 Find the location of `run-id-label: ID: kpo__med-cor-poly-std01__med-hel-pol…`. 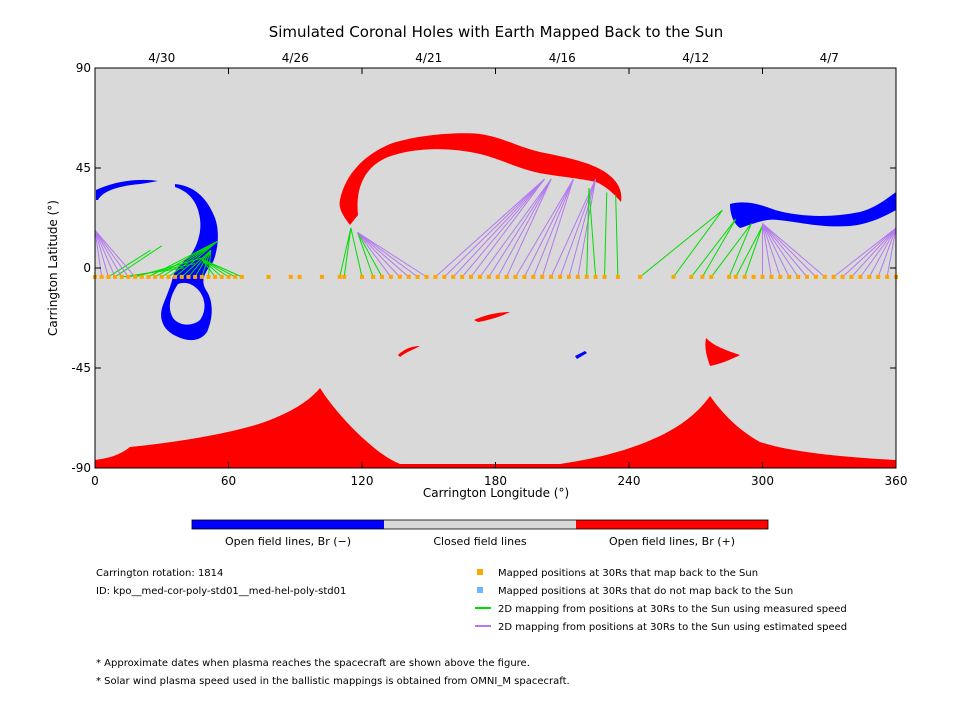

run-id-label: ID: kpo__med-cor-poly-std01__med-hel-pol… is located at coordinates (221, 591).